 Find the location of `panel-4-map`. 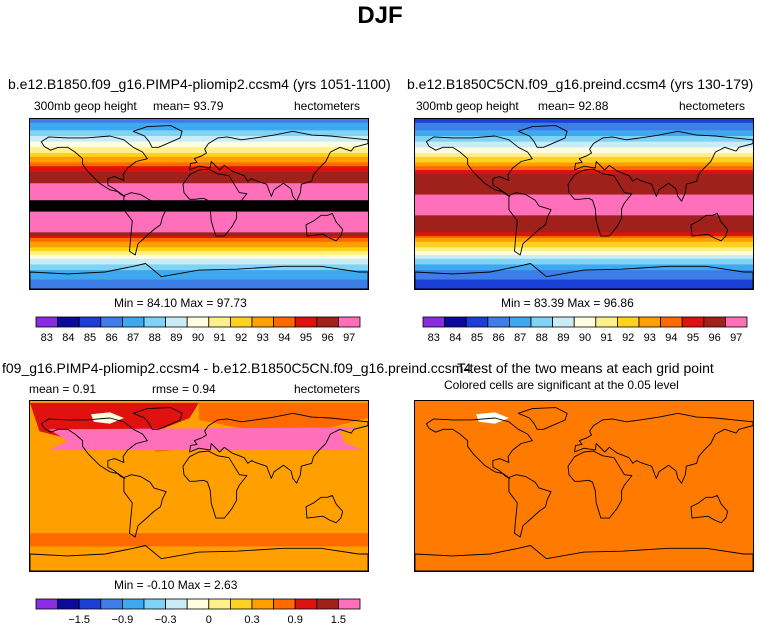

panel-4-map is located at coordinates (584, 486).